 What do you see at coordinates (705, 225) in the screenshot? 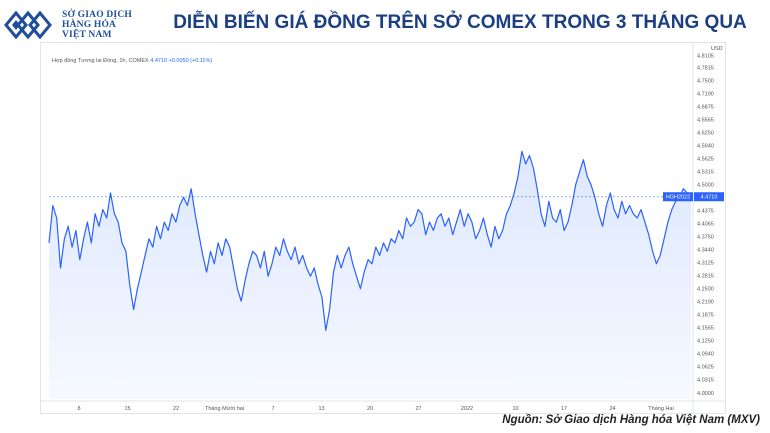
I see `y-tick-label: 4.4065` at bounding box center [705, 225].